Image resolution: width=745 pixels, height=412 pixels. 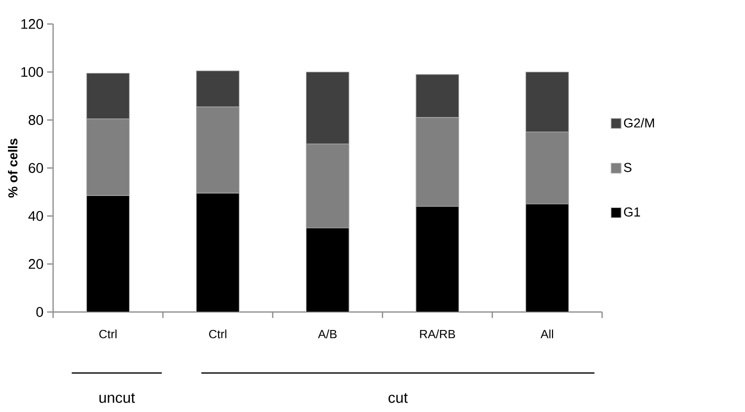 What do you see at coordinates (547, 334) in the screenshot?
I see `x-tick-label: All` at bounding box center [547, 334].